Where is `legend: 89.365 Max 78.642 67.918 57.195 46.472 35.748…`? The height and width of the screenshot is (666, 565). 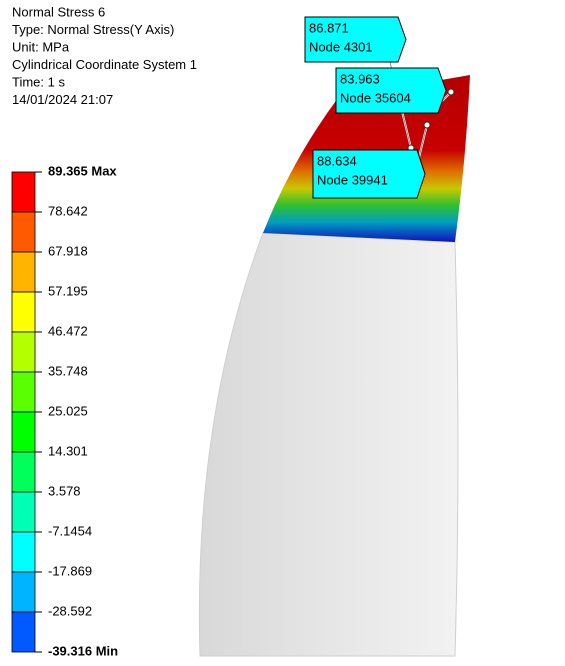
legend: 89.365 Max 78.642 67.918 57.195 46.472 35.748… is located at coordinates (64, 410).